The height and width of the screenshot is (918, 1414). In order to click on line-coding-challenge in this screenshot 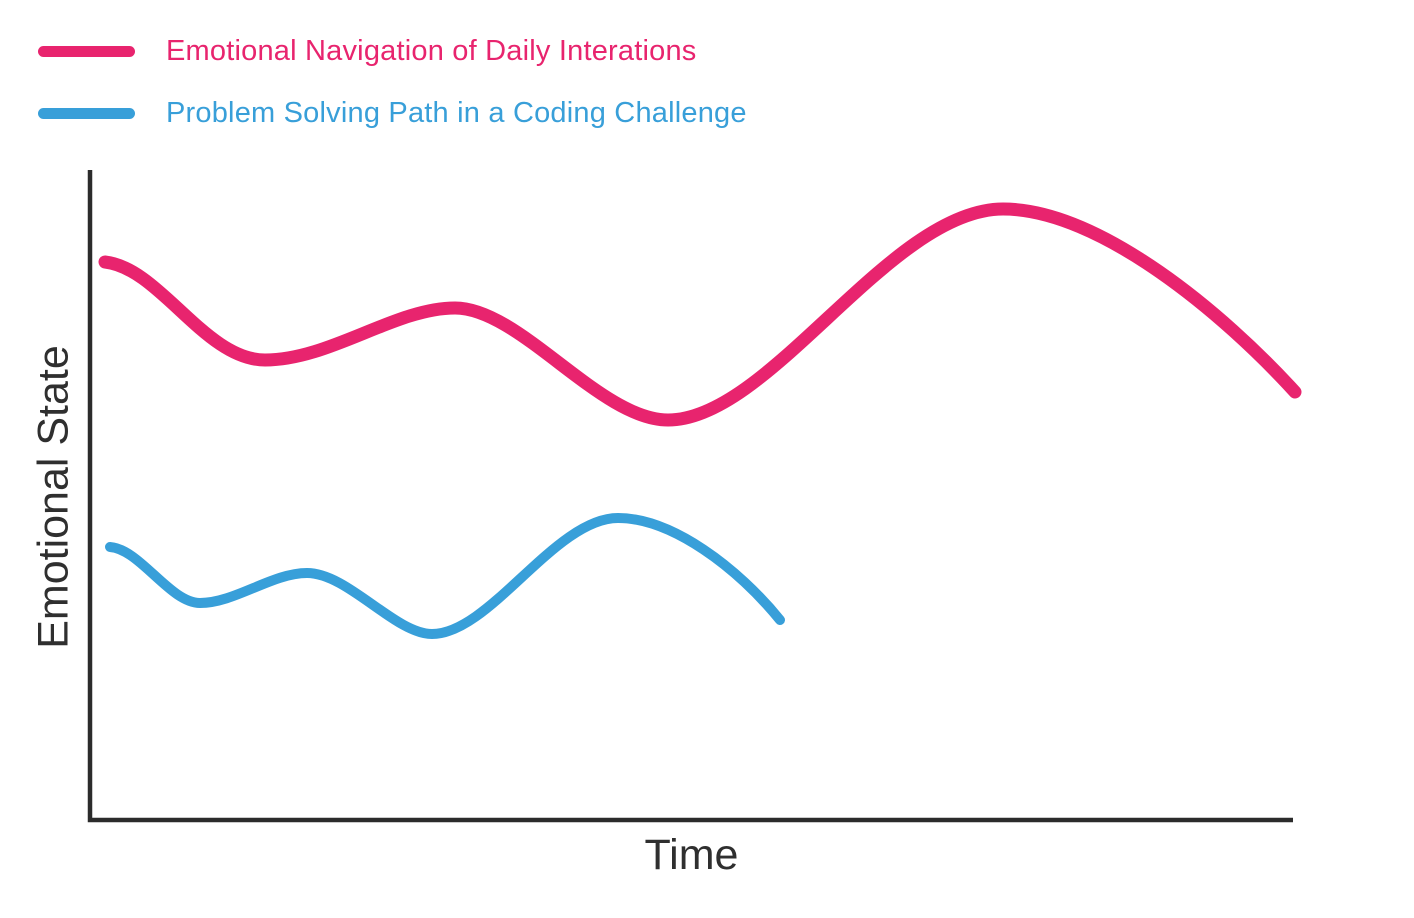, I will do `click(445, 576)`.